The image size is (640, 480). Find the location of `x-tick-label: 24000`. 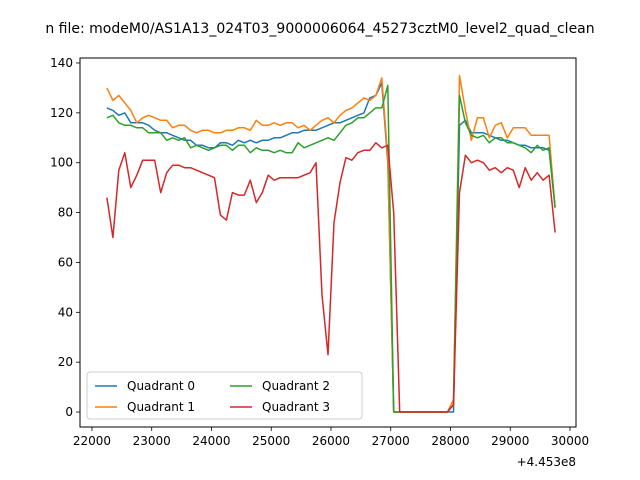

x-tick-label: 24000 is located at coordinates (211, 441).